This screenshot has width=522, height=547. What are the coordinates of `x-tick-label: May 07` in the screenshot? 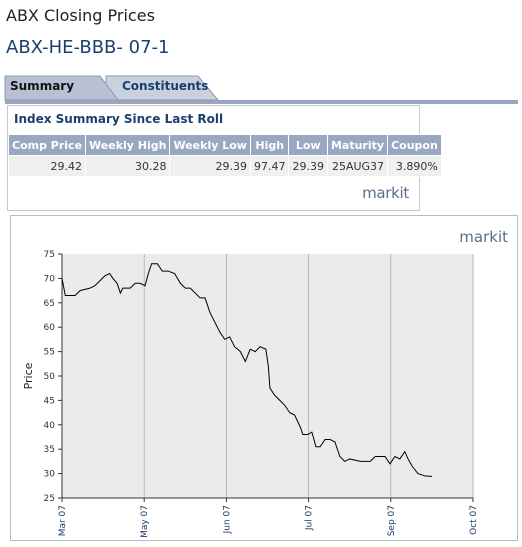 It's located at (145, 521).